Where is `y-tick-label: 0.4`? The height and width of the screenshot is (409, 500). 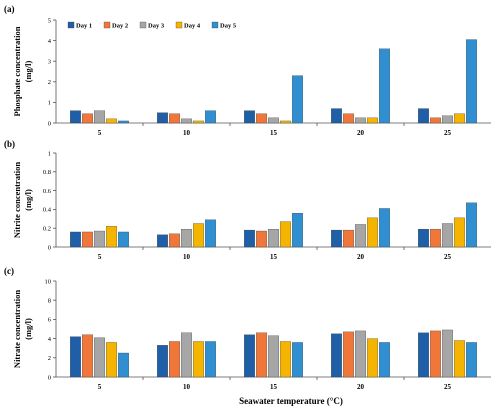
y-tick-label: 0.4 is located at coordinates (47, 210).